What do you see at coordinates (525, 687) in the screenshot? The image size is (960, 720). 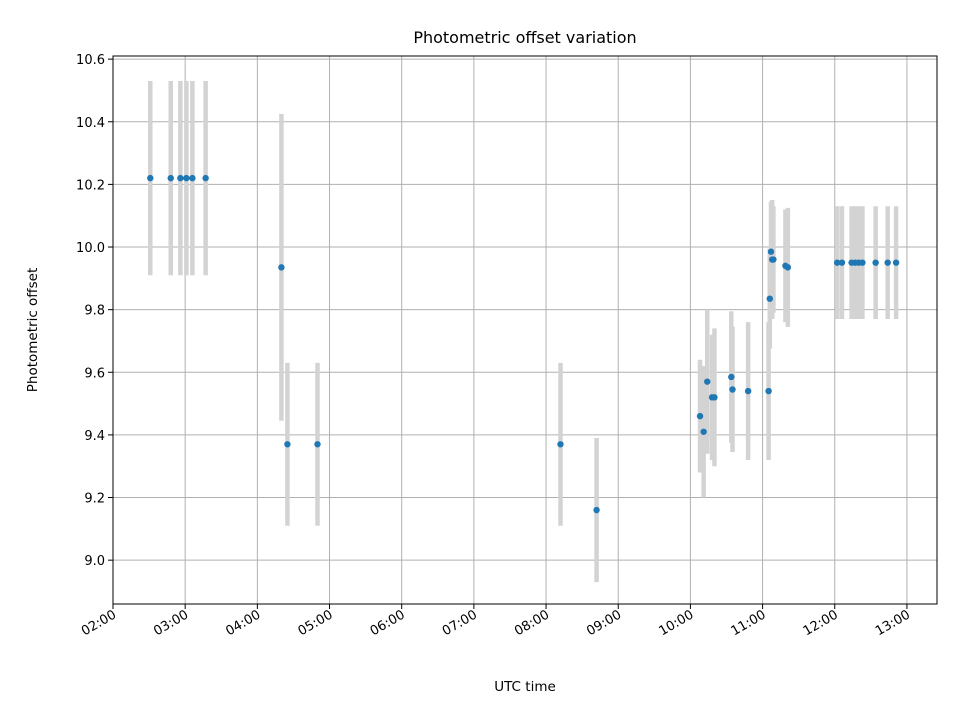 I see `x-axis-label: UTC time` at bounding box center [525, 687].